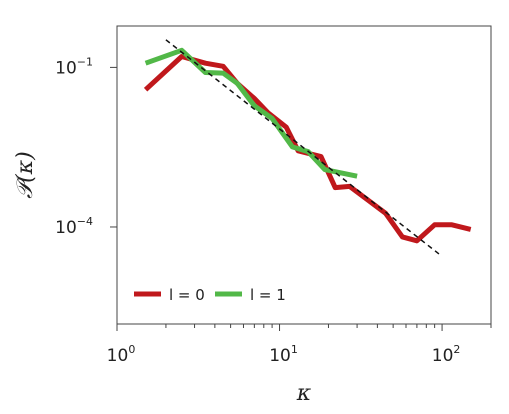  I want to click on x-tick-label: 10², so click(446, 354).